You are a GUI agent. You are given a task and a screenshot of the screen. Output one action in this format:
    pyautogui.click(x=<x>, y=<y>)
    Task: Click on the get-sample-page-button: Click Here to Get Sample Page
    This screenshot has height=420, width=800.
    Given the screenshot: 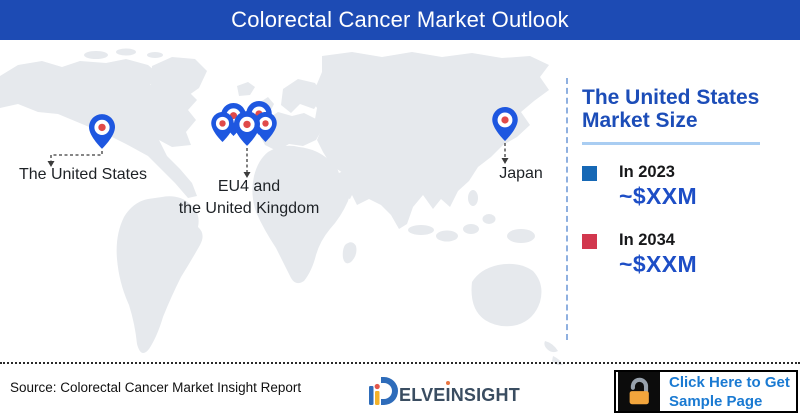 What is the action you would take?
    pyautogui.click(x=706, y=391)
    